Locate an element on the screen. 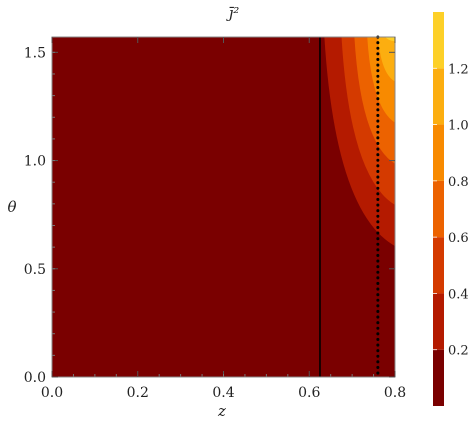 The width and height of the screenshot is (470, 430). y-axis-label: θ is located at coordinates (11, 207).